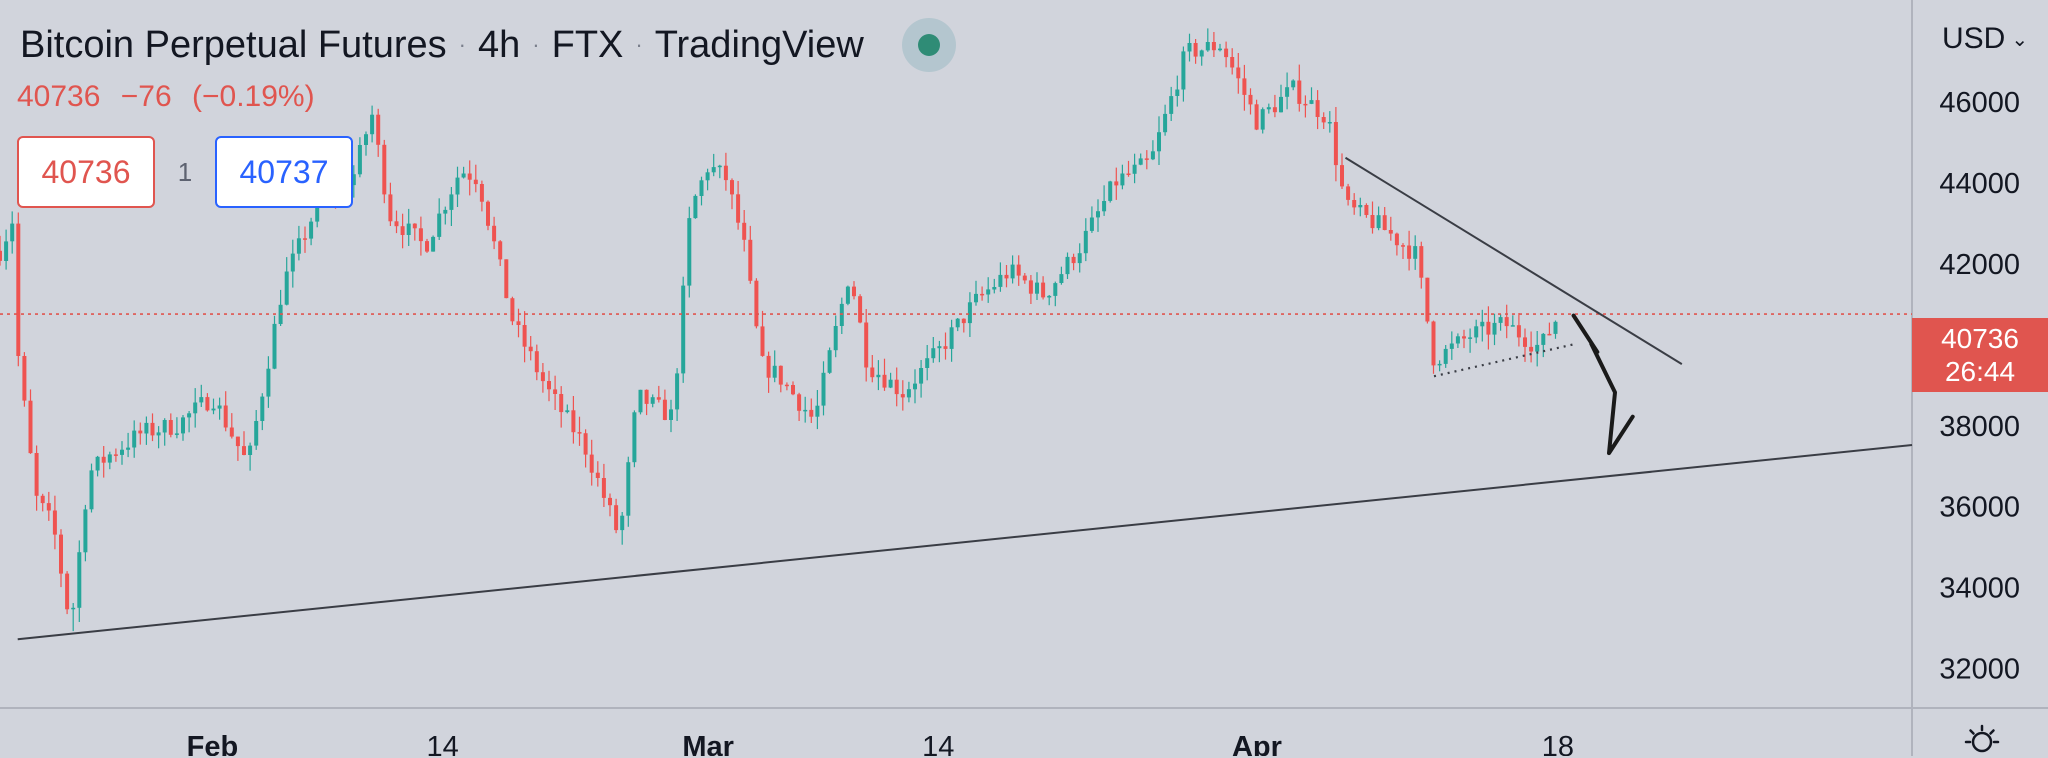  I want to click on hand-drawn-projection, so click(1603, 384).